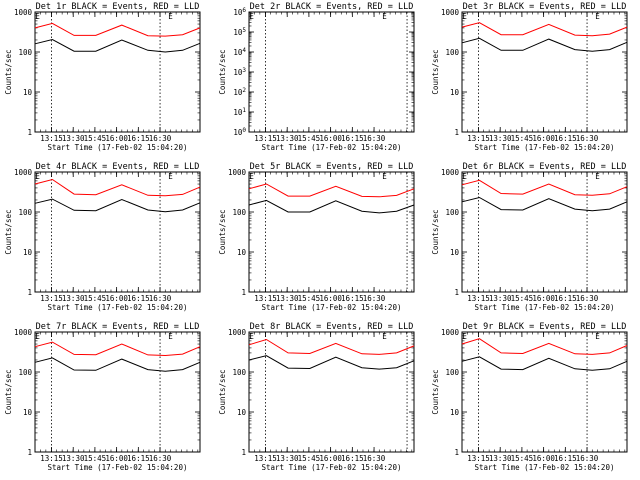 The width and height of the screenshot is (640, 480). What do you see at coordinates (545, 327) in the screenshot?
I see `panel-title: Det 9r BLACK = Events, RED = LLD` at bounding box center [545, 327].